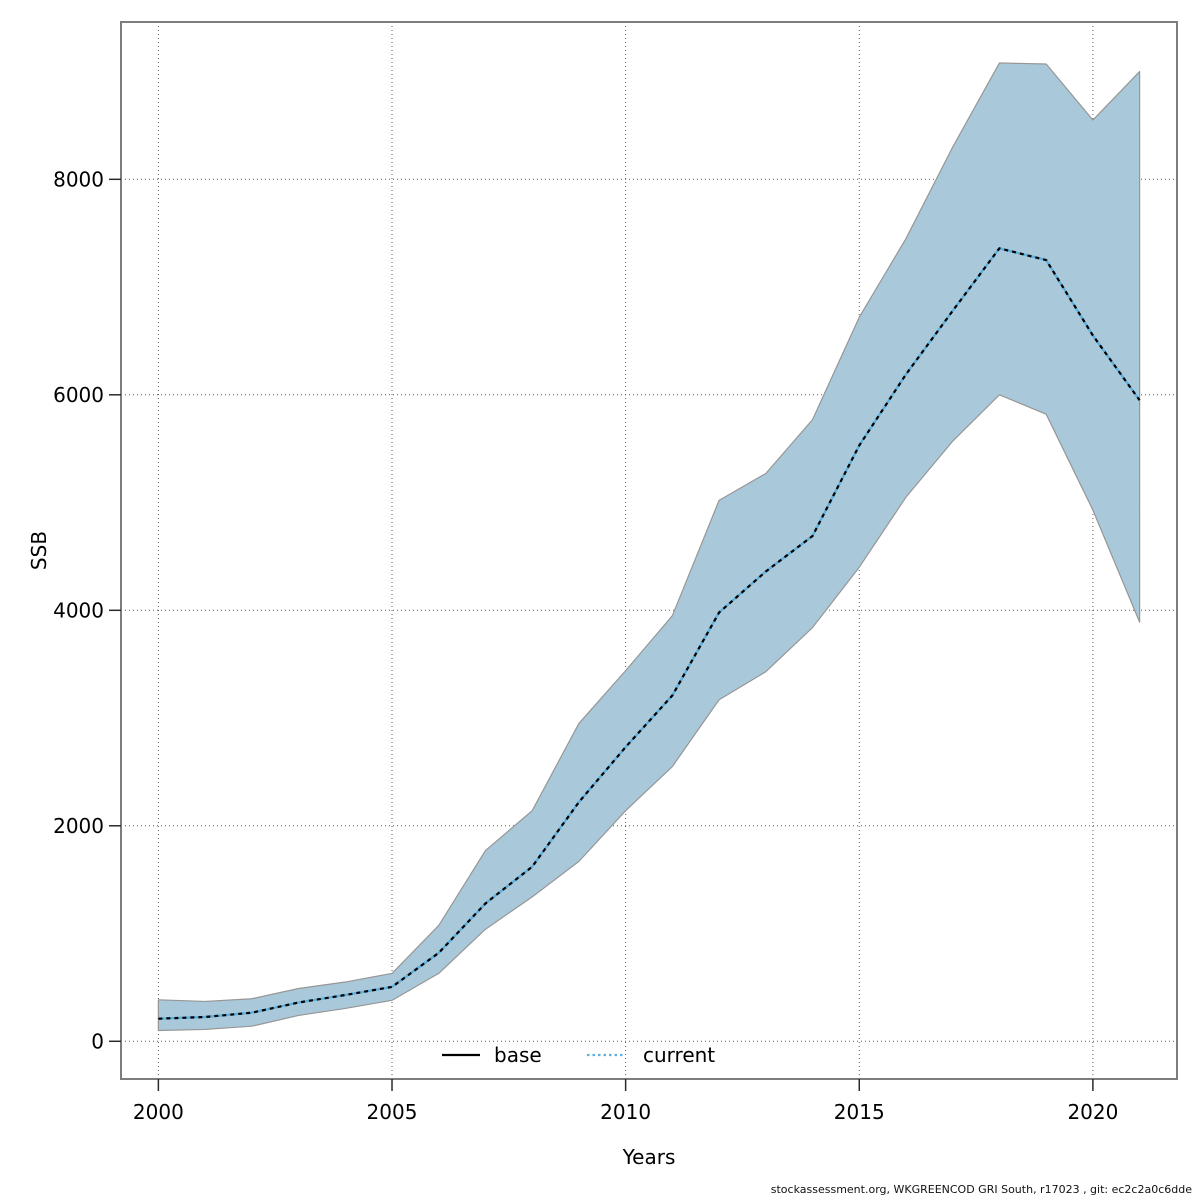 Image resolution: width=1200 pixels, height=1200 pixels. I want to click on legend-item-base: base, so click(492, 1055).